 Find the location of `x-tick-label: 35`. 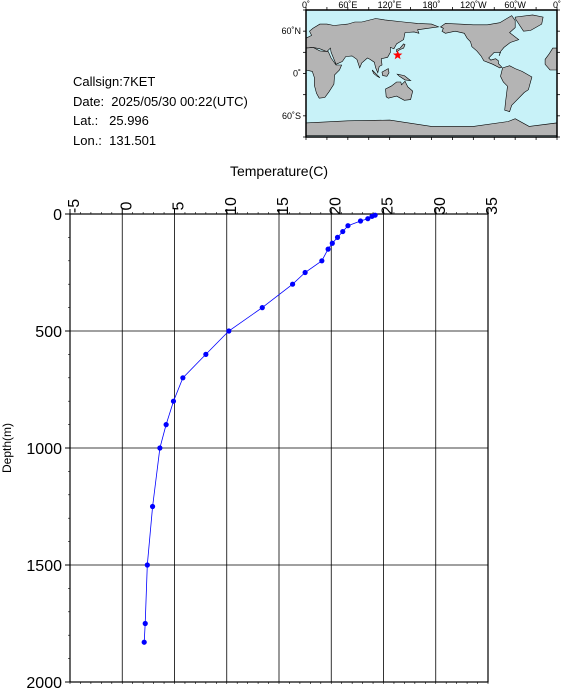

x-tick-label: 35 is located at coordinates (492, 206).